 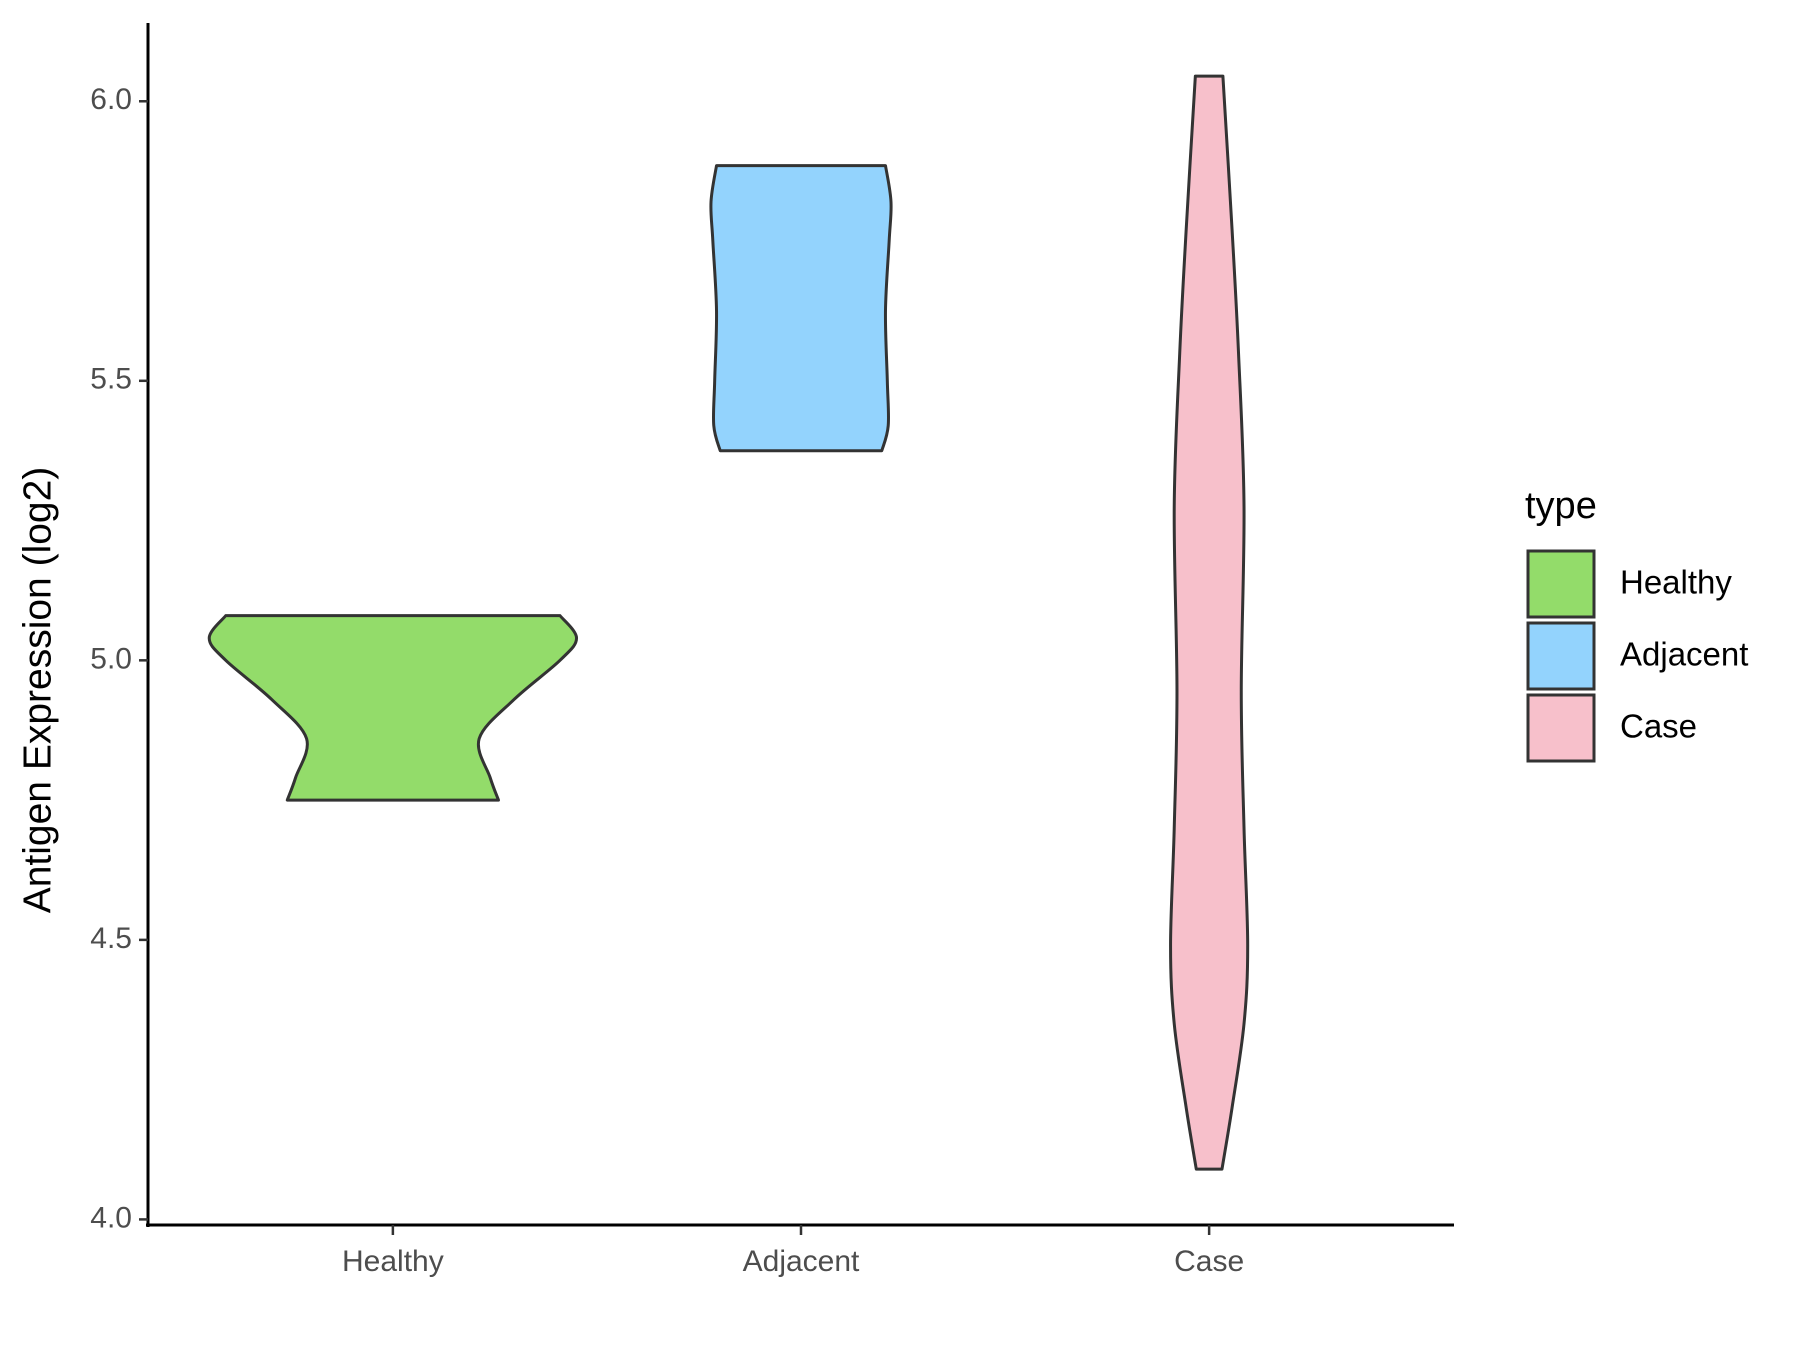 I want to click on y-tick-label: 5.0, so click(x=111, y=658).